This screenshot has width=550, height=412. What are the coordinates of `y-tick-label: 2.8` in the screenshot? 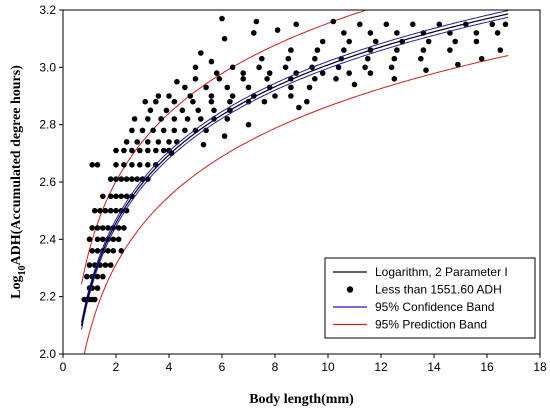 It's located at (47, 125).